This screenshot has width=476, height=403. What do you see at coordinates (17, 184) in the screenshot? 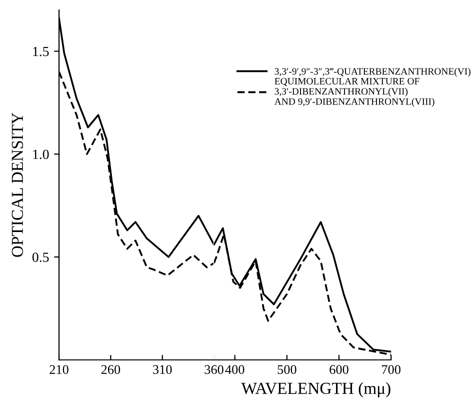
I see `y-axis-title: OPTICAL DENSITY` at bounding box center [17, 184].